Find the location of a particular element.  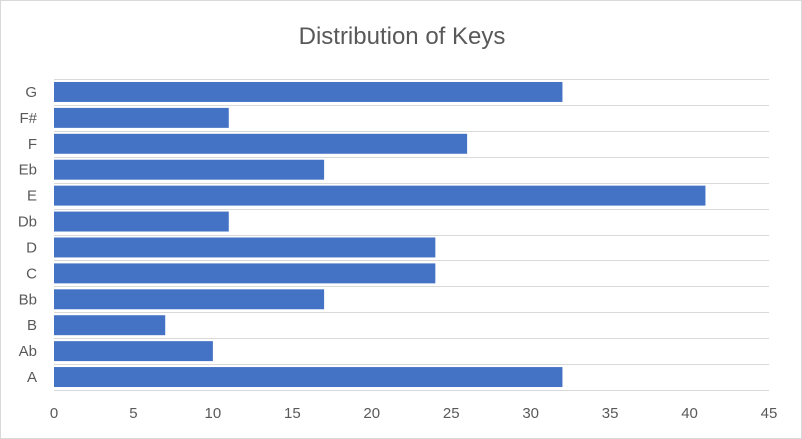

category-label: Eb is located at coordinates (28, 170).